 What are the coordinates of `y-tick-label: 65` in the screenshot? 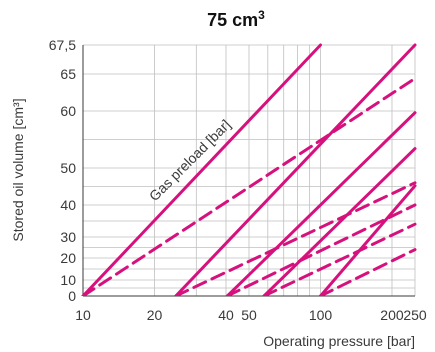 It's located at (68, 74).